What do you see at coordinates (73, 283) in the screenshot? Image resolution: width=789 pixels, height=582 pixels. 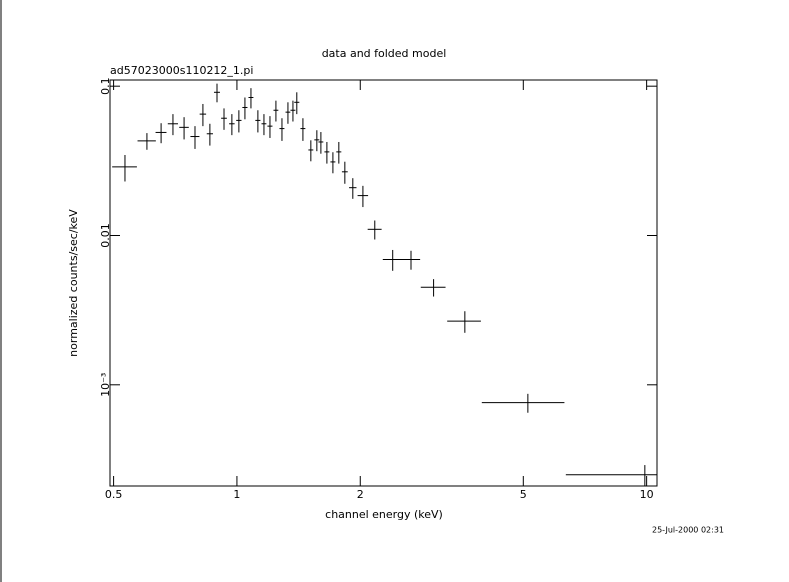 I see `y-axis-label: normalized counts/sec/keV` at bounding box center [73, 283].